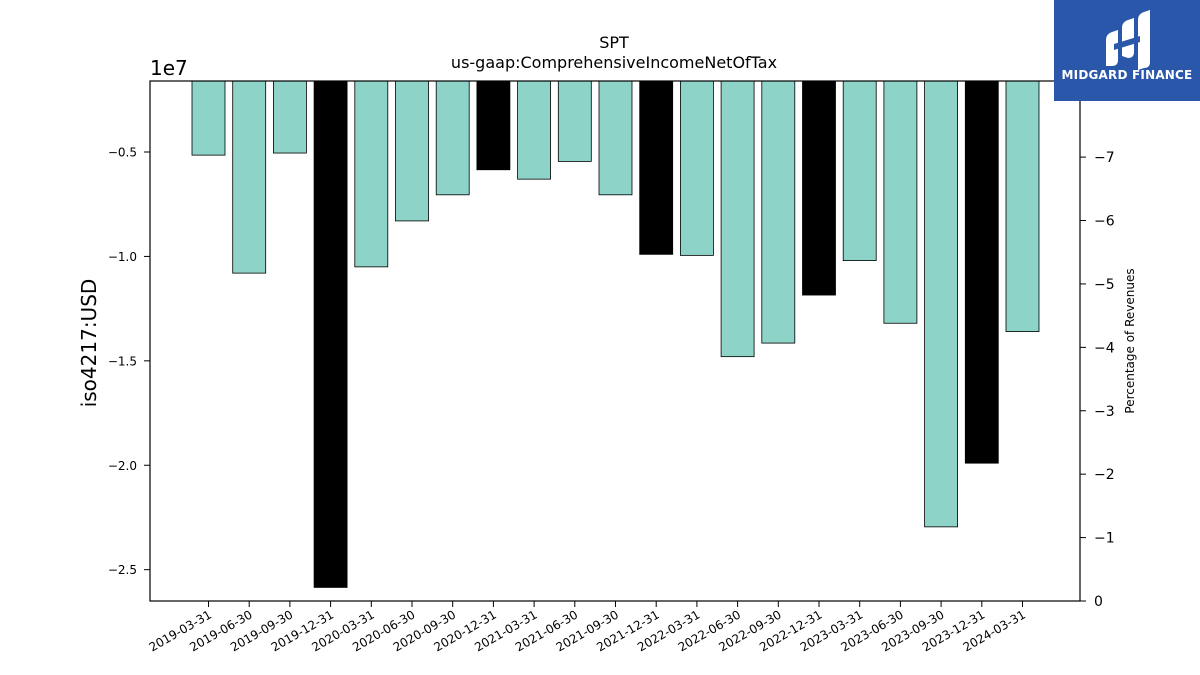  What do you see at coordinates (169, 68) in the screenshot?
I see `y-offset-label: 1e7` at bounding box center [169, 68].